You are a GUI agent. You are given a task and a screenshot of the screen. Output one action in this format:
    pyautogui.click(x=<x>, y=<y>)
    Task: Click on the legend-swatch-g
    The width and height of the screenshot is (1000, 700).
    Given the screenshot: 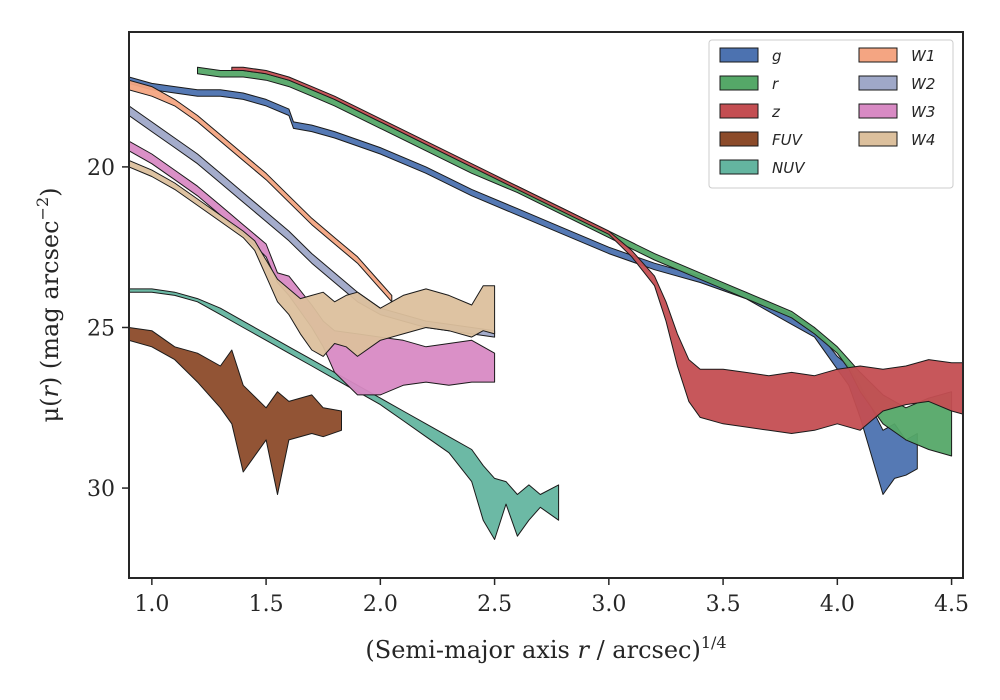 What is the action you would take?
    pyautogui.click(x=739, y=55)
    